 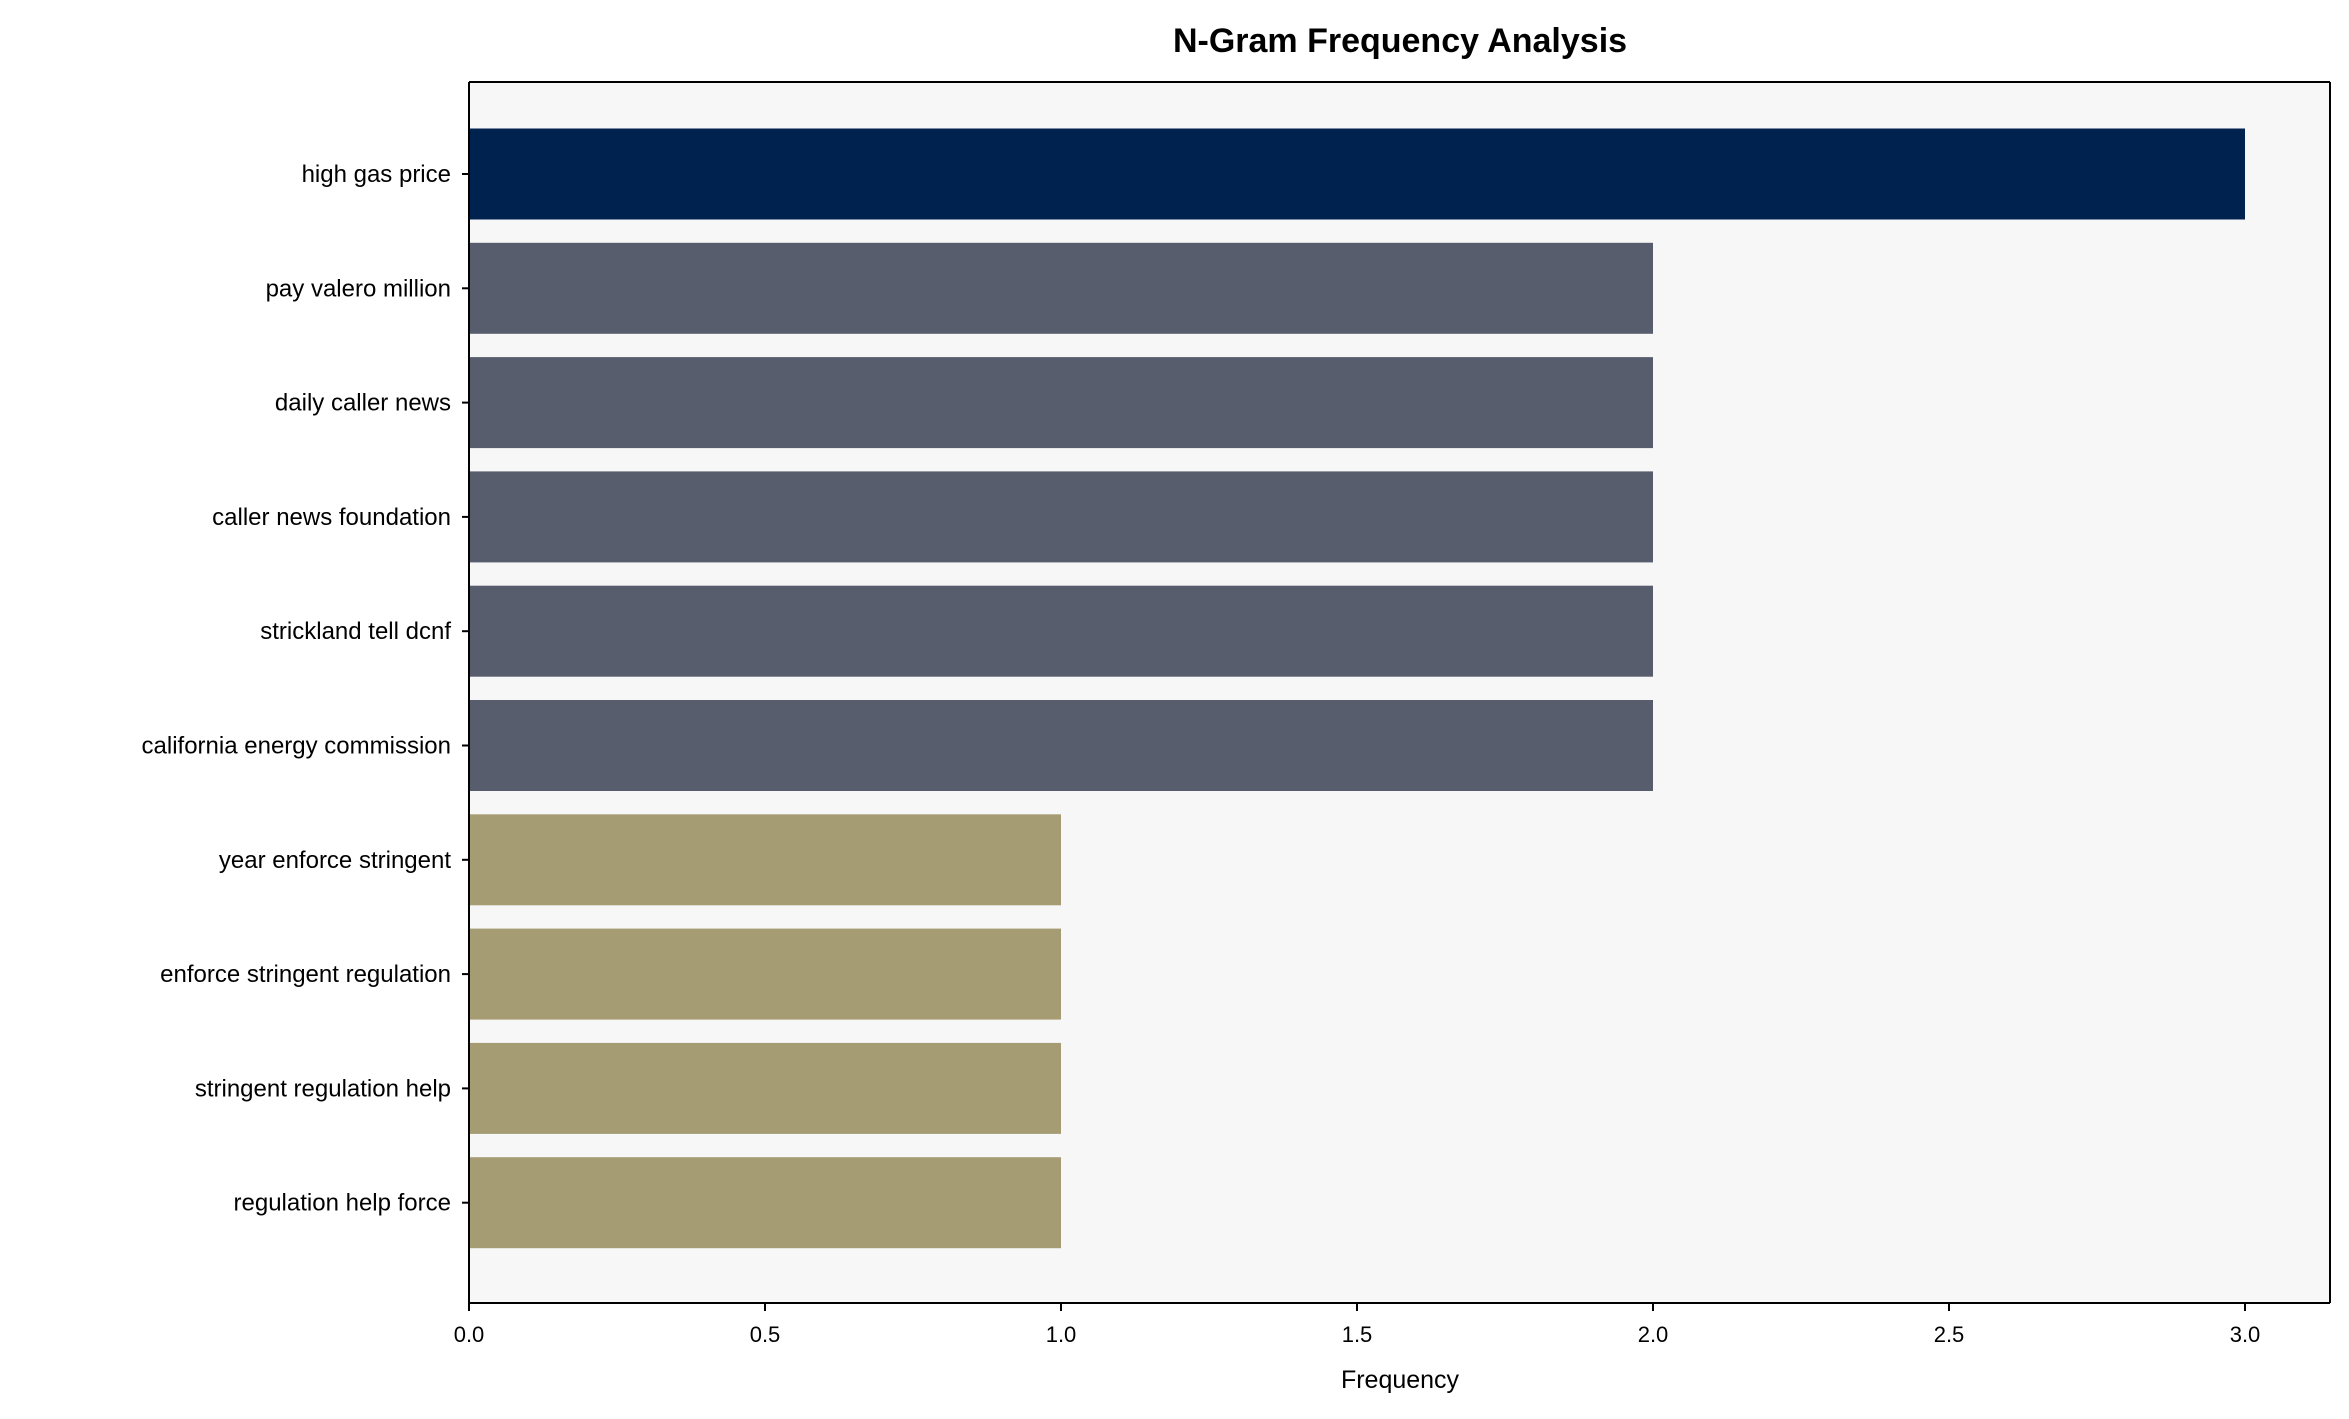 What do you see at coordinates (296, 746) in the screenshot?
I see `y-tick-label: california energy commission` at bounding box center [296, 746].